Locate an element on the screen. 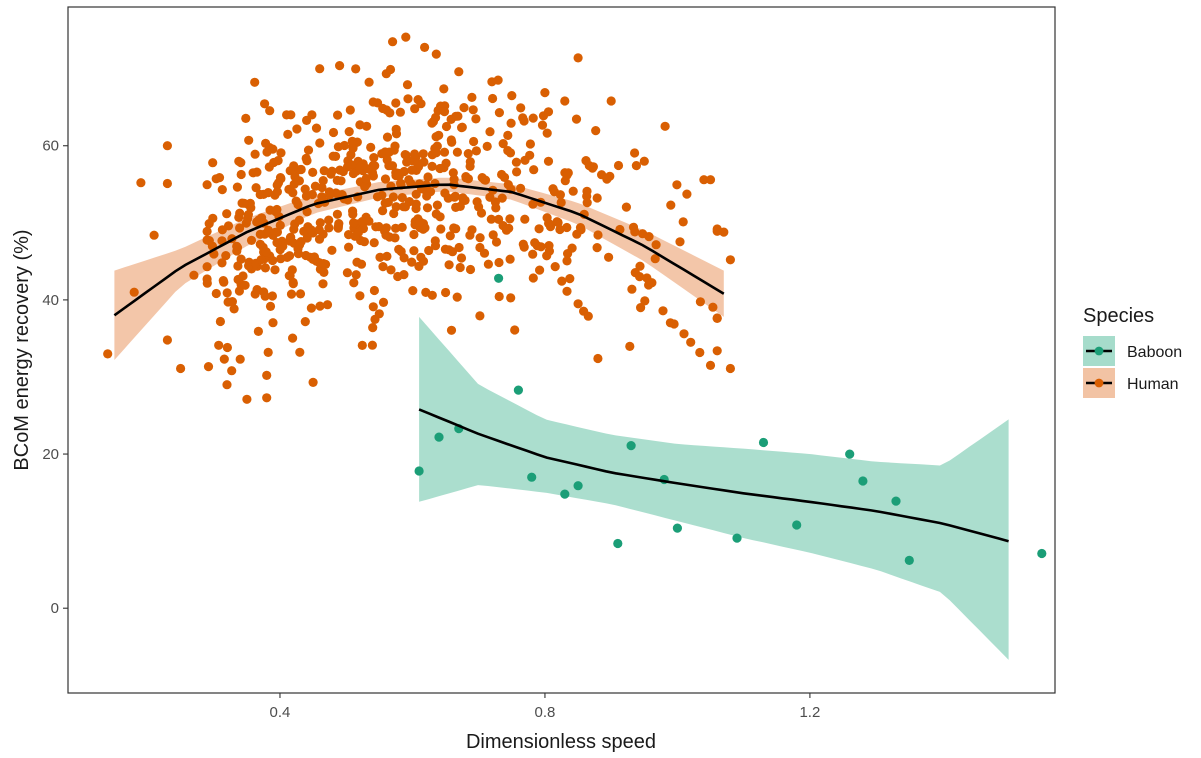  legend: Species Baboon Human is located at coordinates (1132, 351).